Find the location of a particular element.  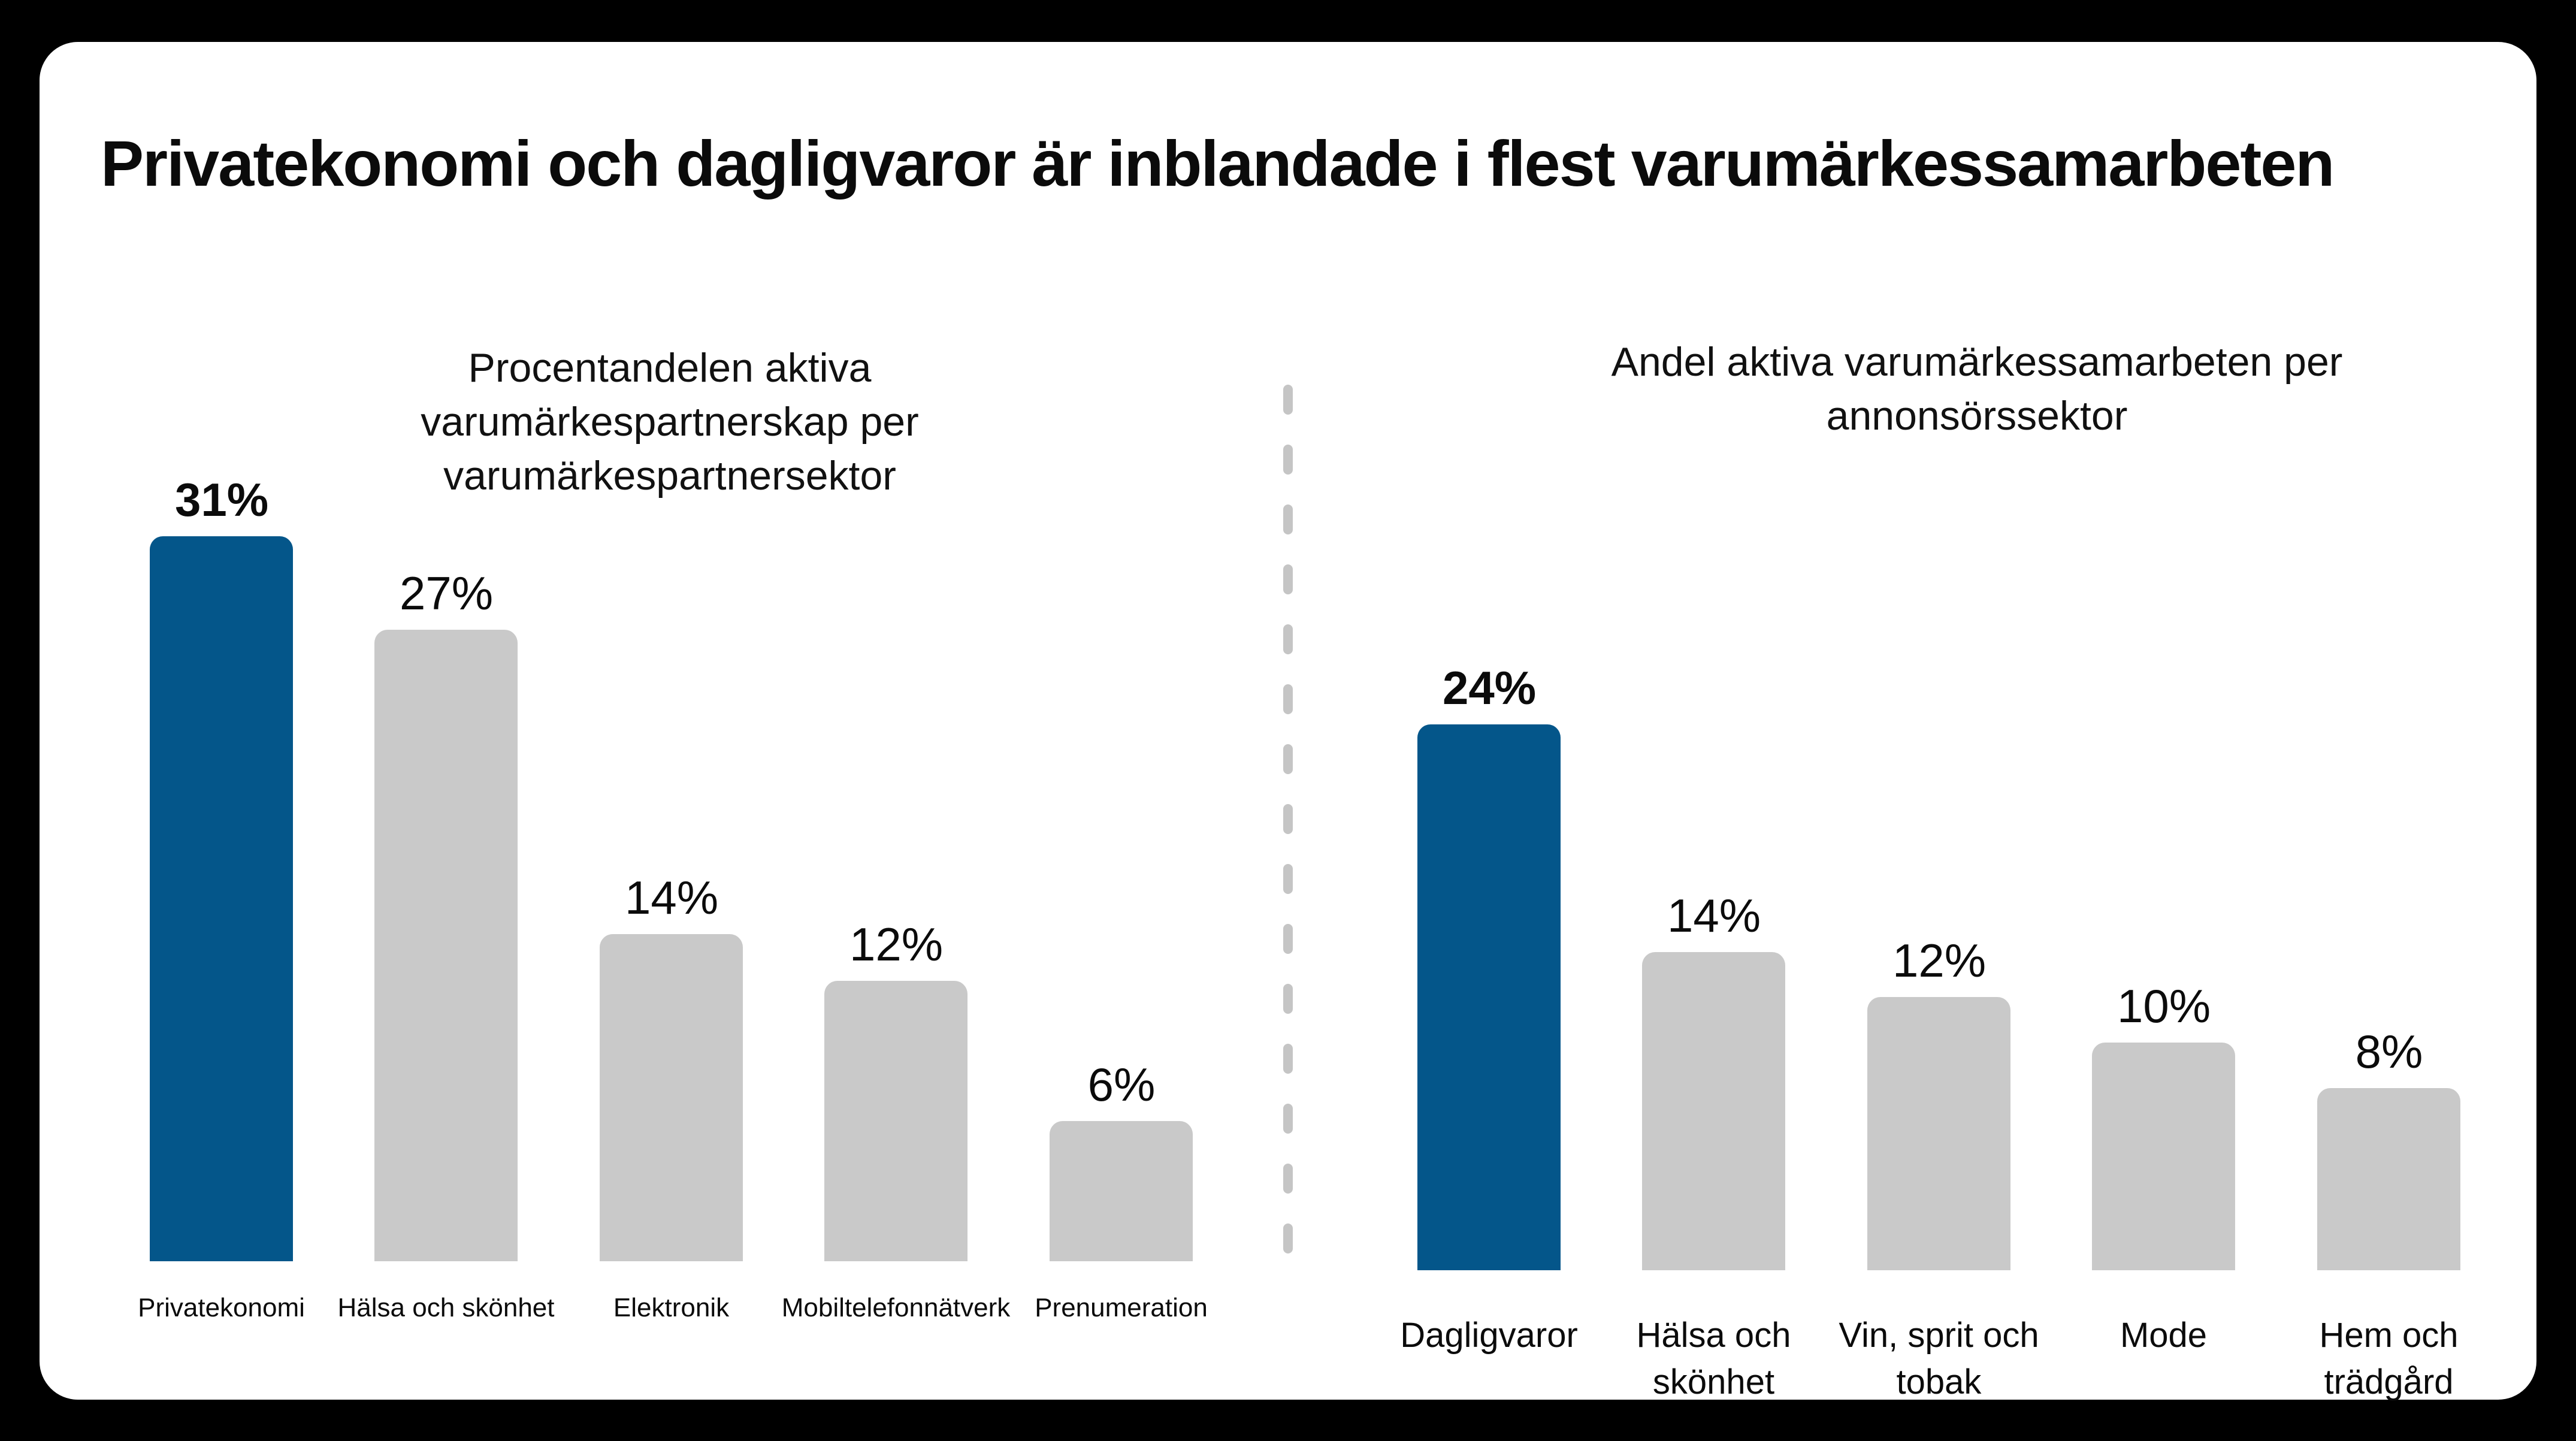

bar-category-label-privatekonomi: Privatekonomi is located at coordinates (221, 1308).